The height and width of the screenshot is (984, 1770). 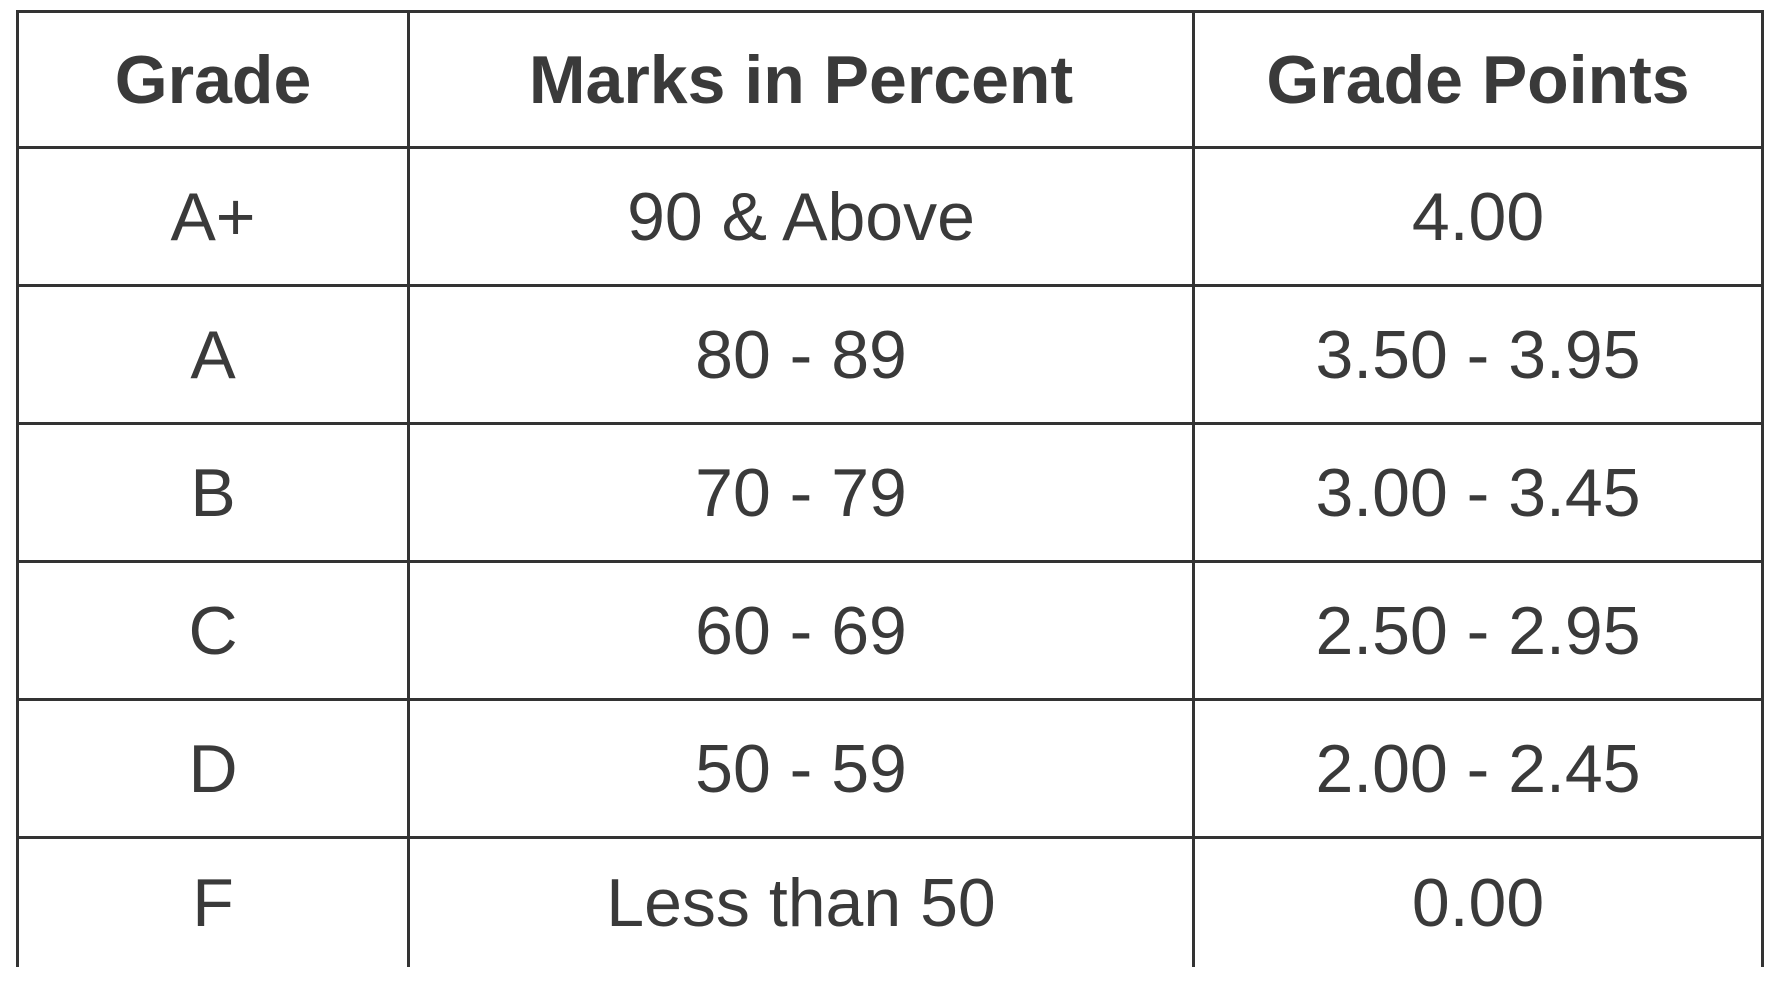 I want to click on table-cell: C, so click(x=213, y=630).